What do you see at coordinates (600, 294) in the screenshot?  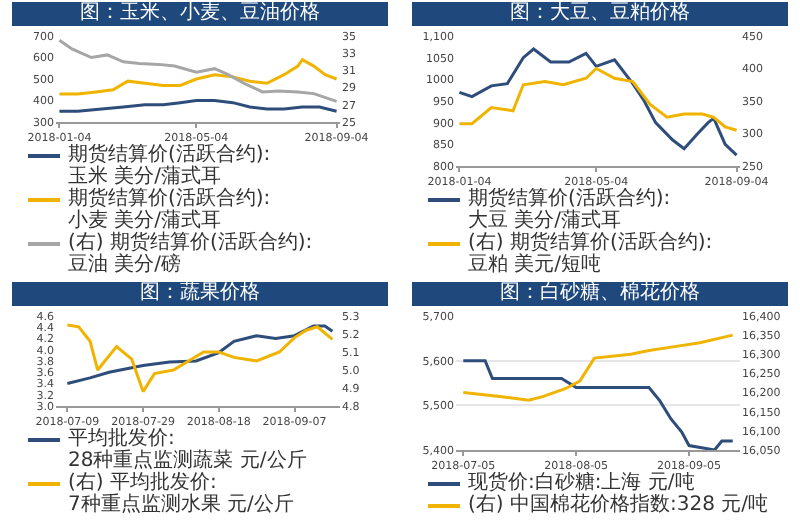 I see `chart-title: 图：白砂糖、棉花价格` at bounding box center [600, 294].